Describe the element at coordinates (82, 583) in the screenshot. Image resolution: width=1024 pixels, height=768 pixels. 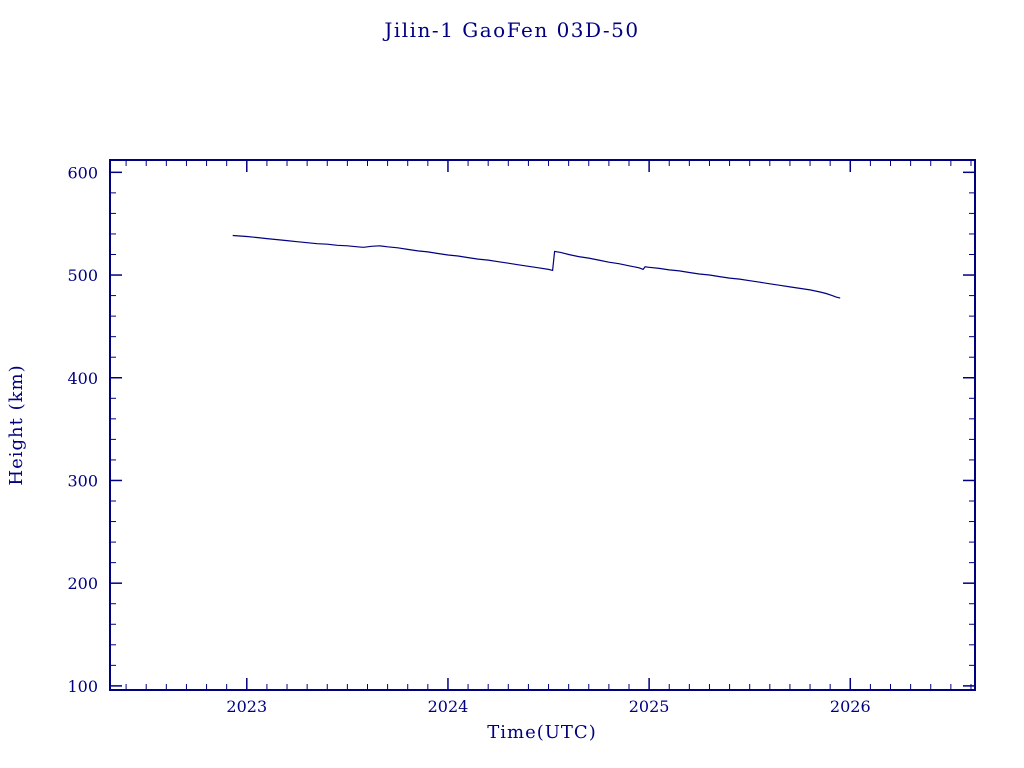
I see `y-tick-label: 200` at that location.